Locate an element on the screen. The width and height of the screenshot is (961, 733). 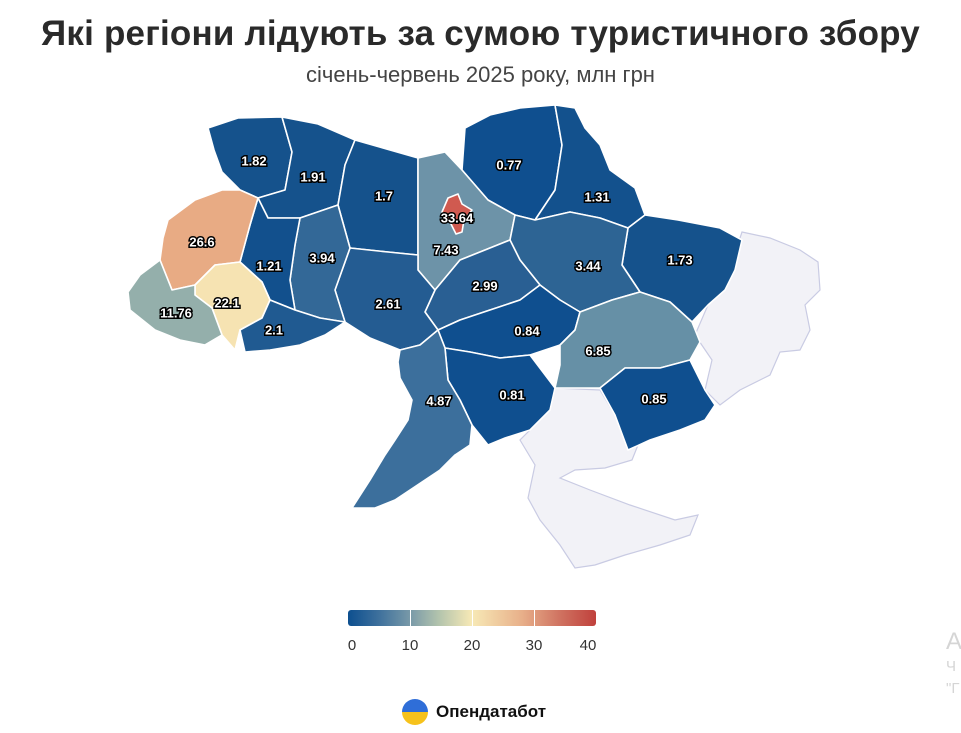
brand-logo: Опендатабот is located at coordinates (474, 712).